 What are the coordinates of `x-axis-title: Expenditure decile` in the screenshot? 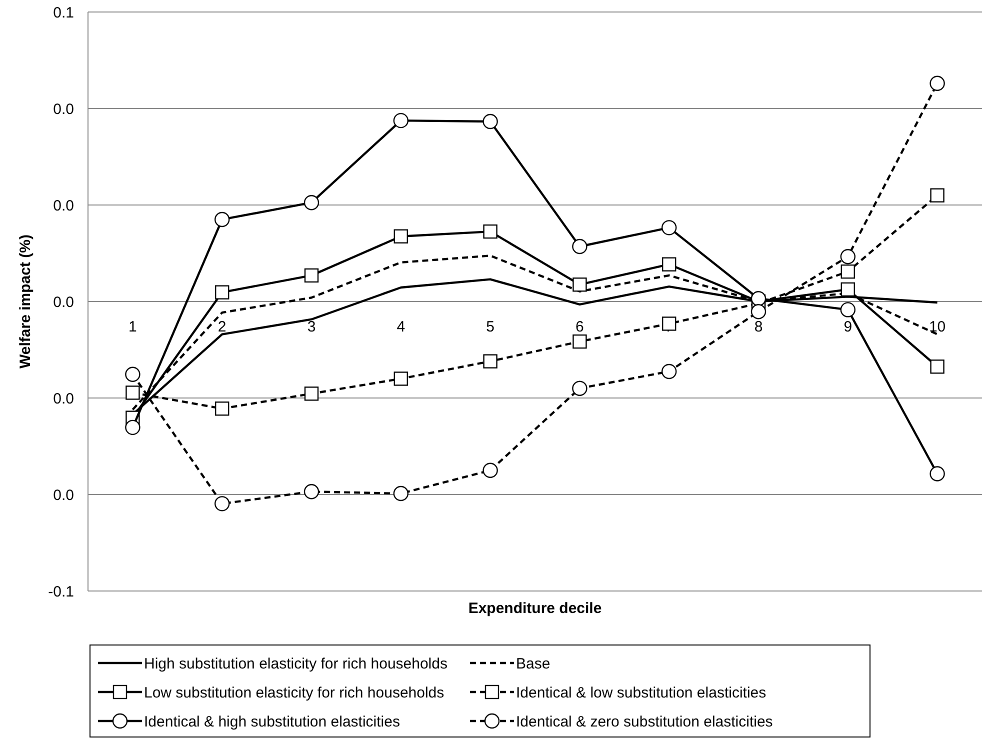 It's located at (535, 608).